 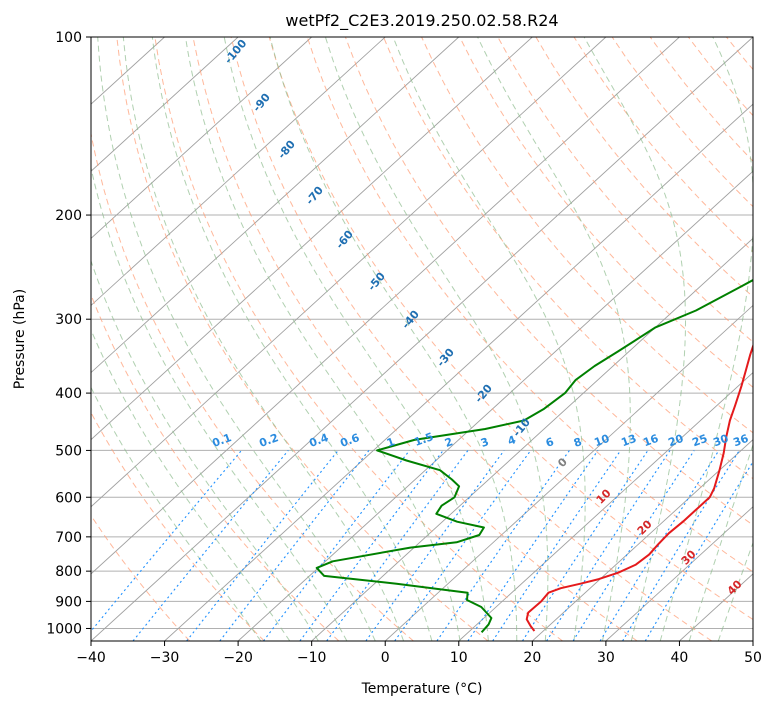 What do you see at coordinates (753, 658) in the screenshot?
I see `x-tick-label: 50` at bounding box center [753, 658].